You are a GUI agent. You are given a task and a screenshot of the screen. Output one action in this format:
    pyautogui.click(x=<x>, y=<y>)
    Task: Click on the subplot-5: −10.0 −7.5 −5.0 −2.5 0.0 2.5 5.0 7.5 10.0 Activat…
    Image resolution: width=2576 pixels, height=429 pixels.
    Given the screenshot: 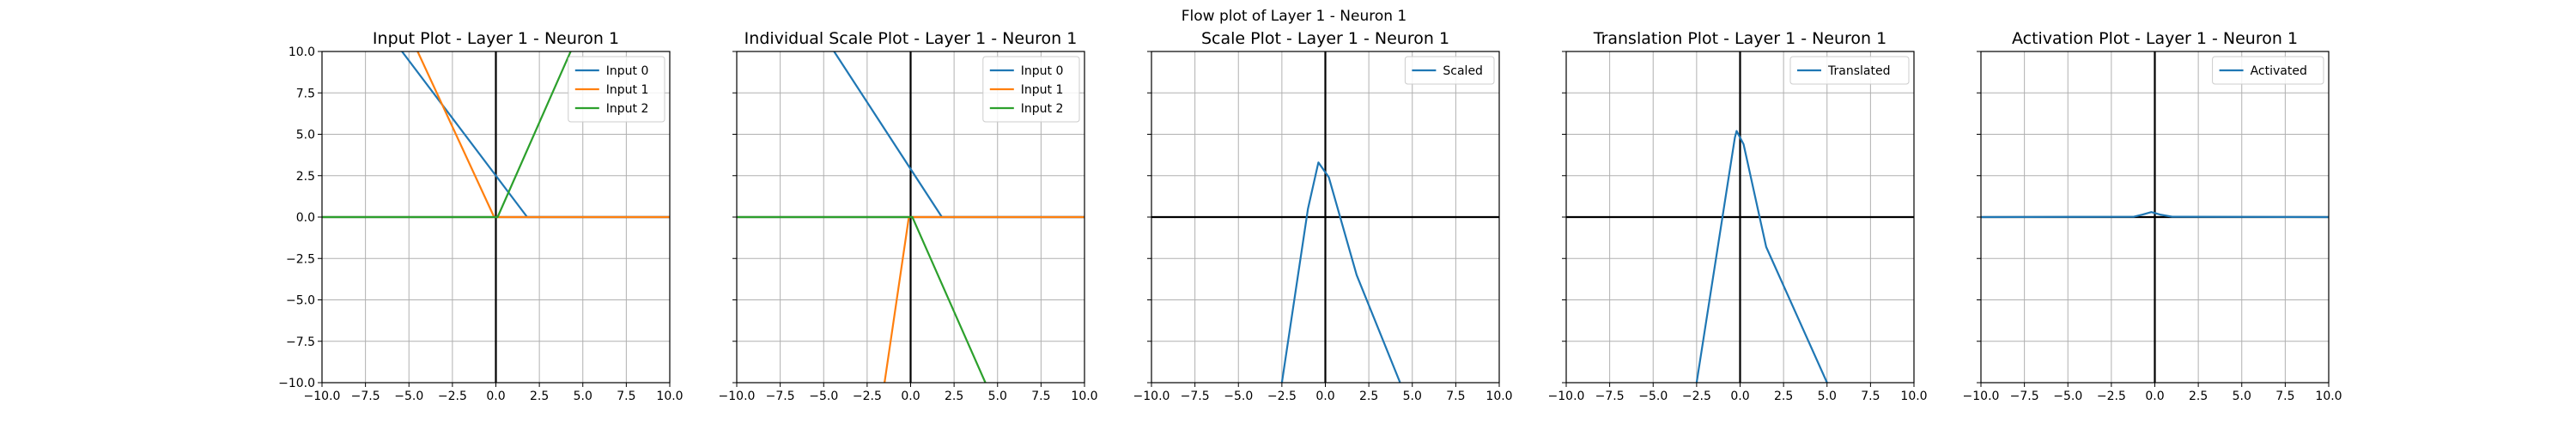 What is the action you would take?
    pyautogui.click(x=2152, y=216)
    